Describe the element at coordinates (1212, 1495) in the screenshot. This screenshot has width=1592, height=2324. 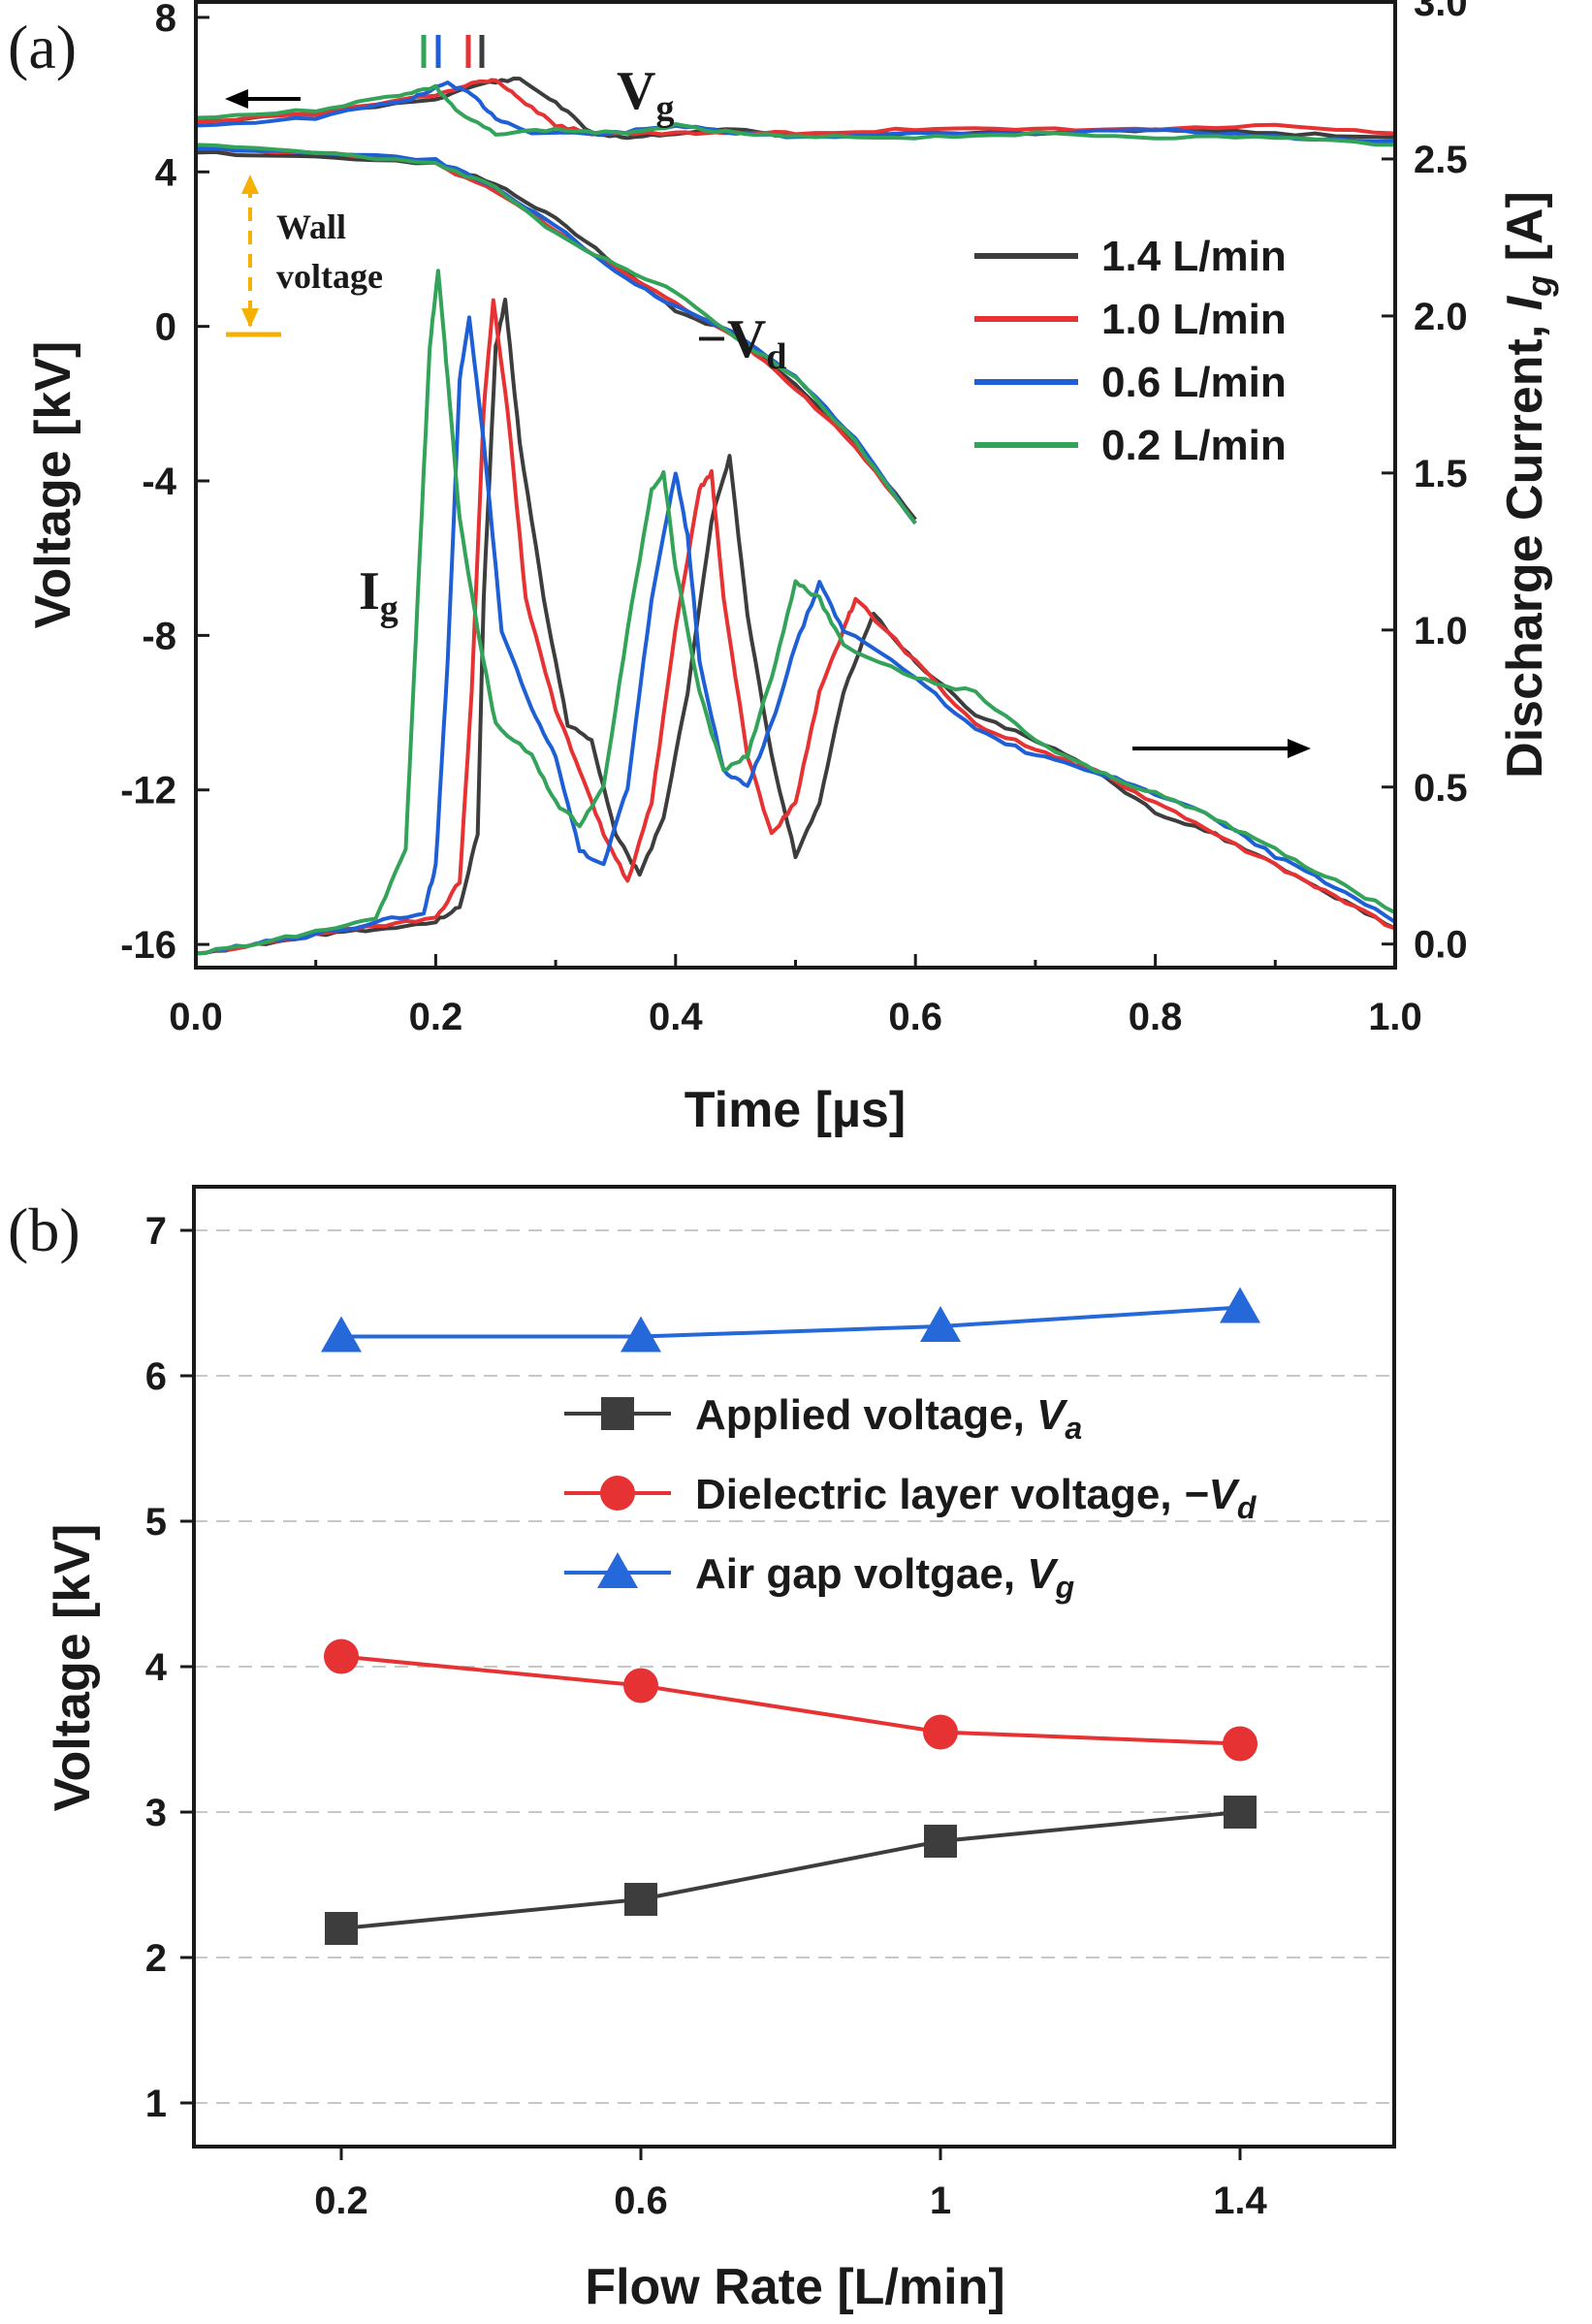
I see `b-legend-label-var: −V` at that location.